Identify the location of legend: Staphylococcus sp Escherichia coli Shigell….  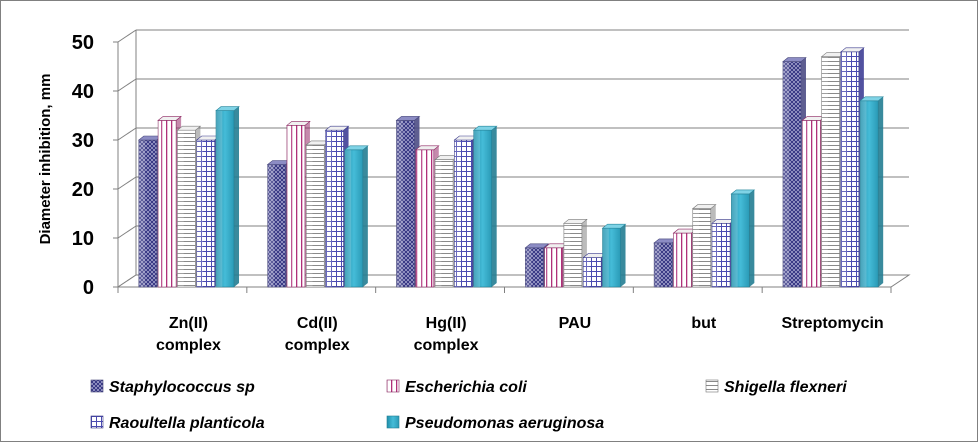
(468, 405).